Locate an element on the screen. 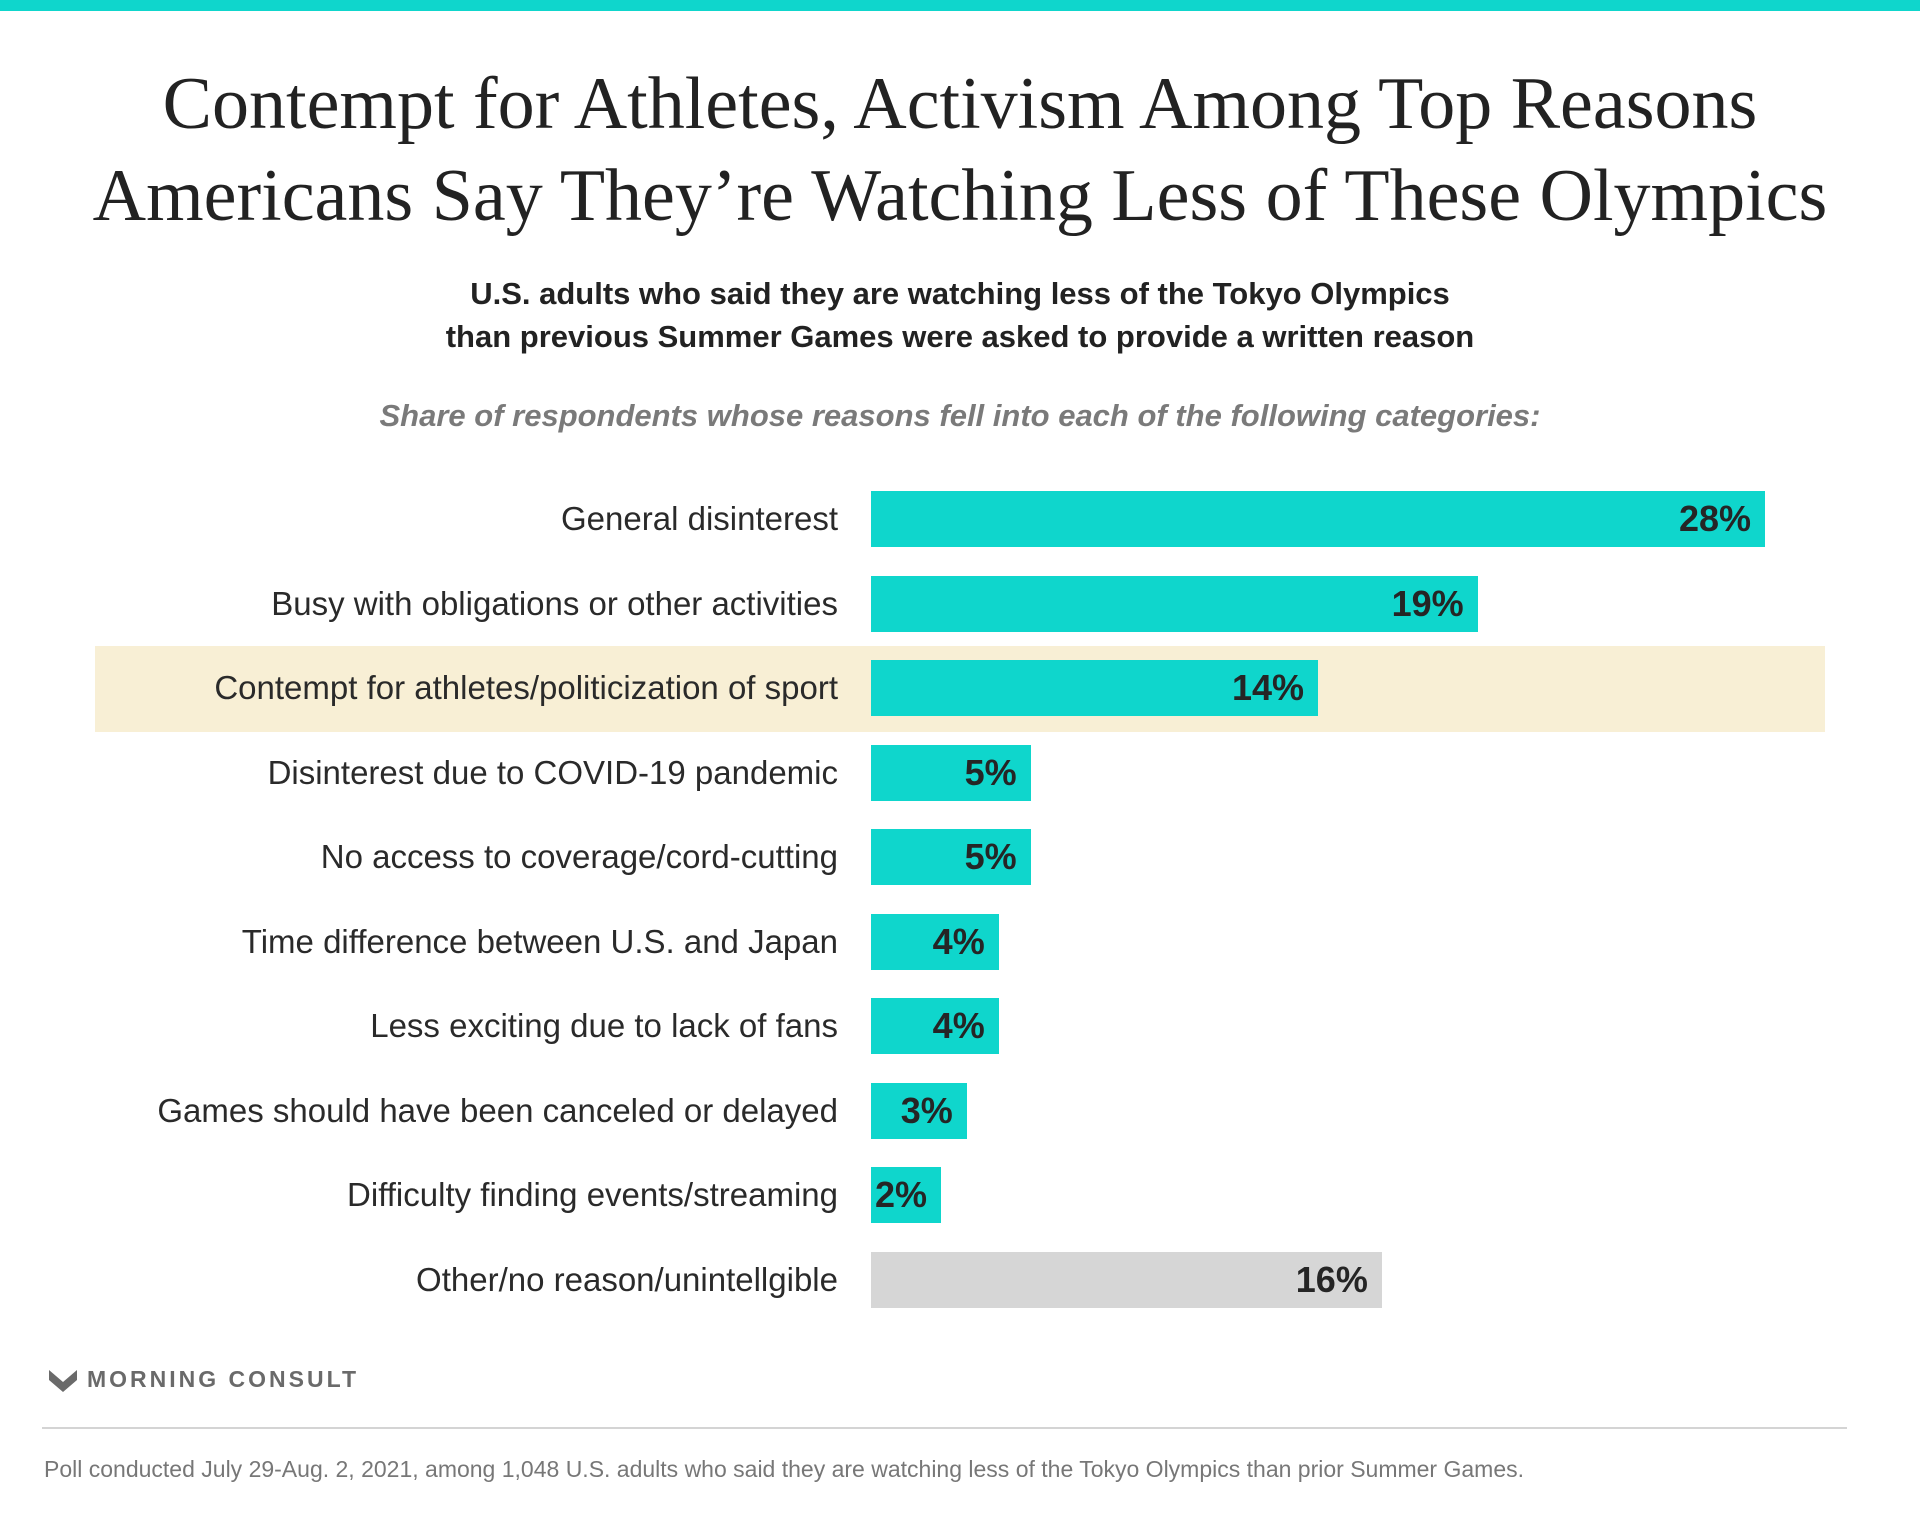  value-label: 19% is located at coordinates (1427, 603).